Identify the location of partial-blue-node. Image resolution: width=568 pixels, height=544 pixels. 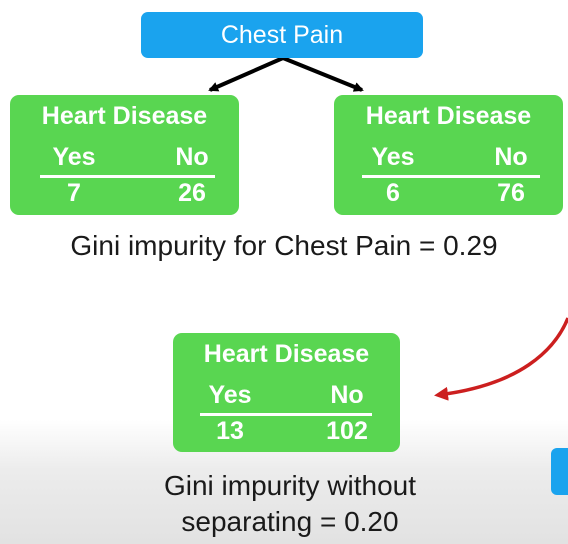
(559, 471).